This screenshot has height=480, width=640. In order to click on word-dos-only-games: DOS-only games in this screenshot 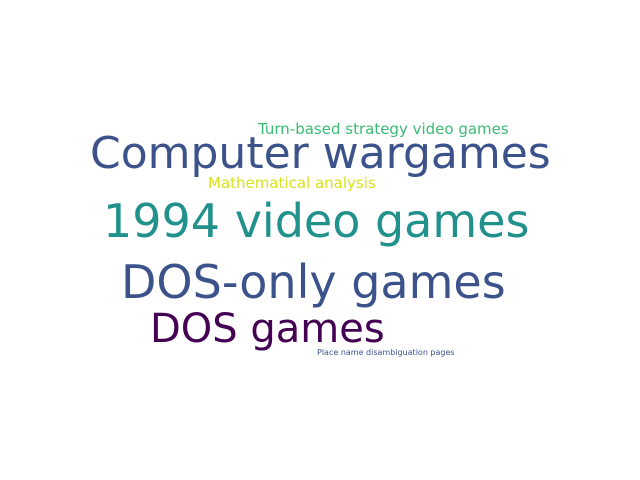, I will do `click(313, 282)`.